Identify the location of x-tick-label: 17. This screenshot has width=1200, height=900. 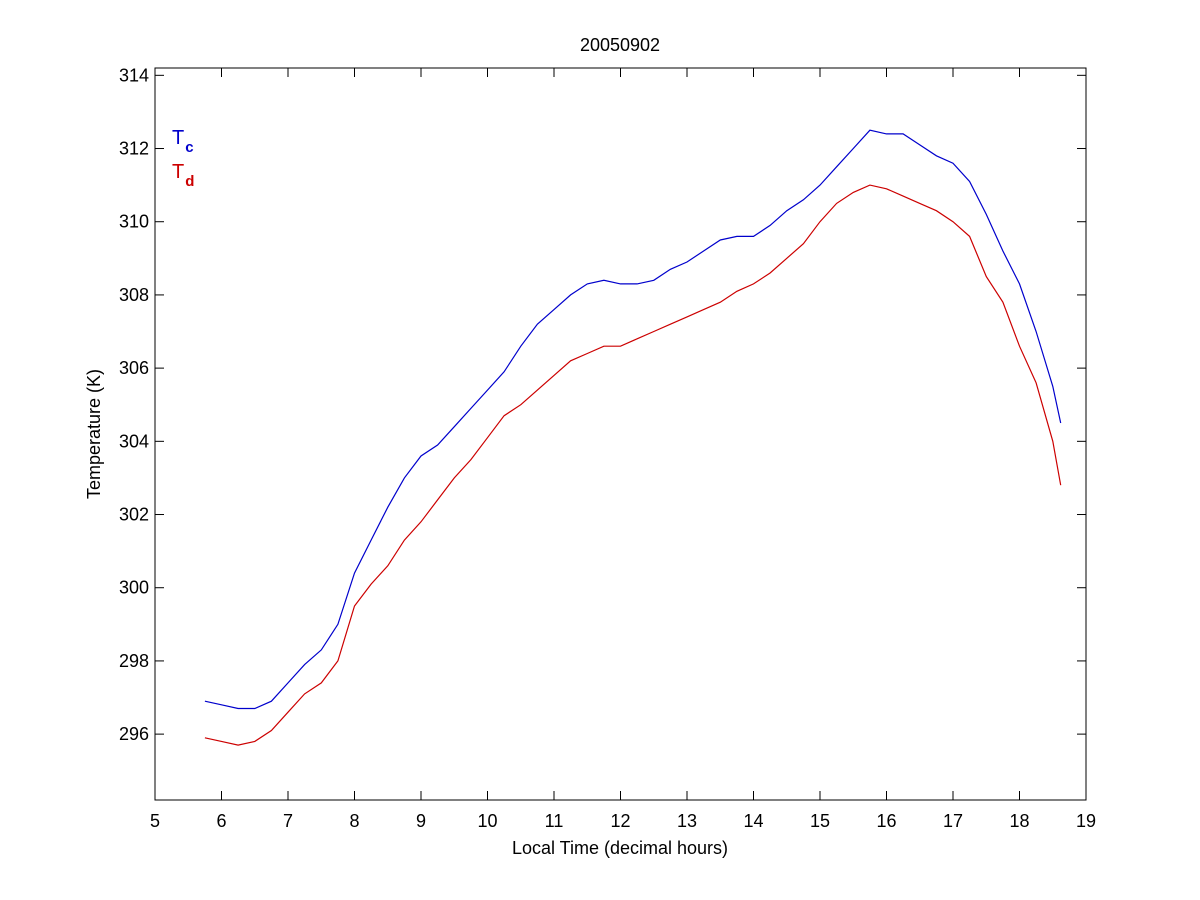
(953, 821).